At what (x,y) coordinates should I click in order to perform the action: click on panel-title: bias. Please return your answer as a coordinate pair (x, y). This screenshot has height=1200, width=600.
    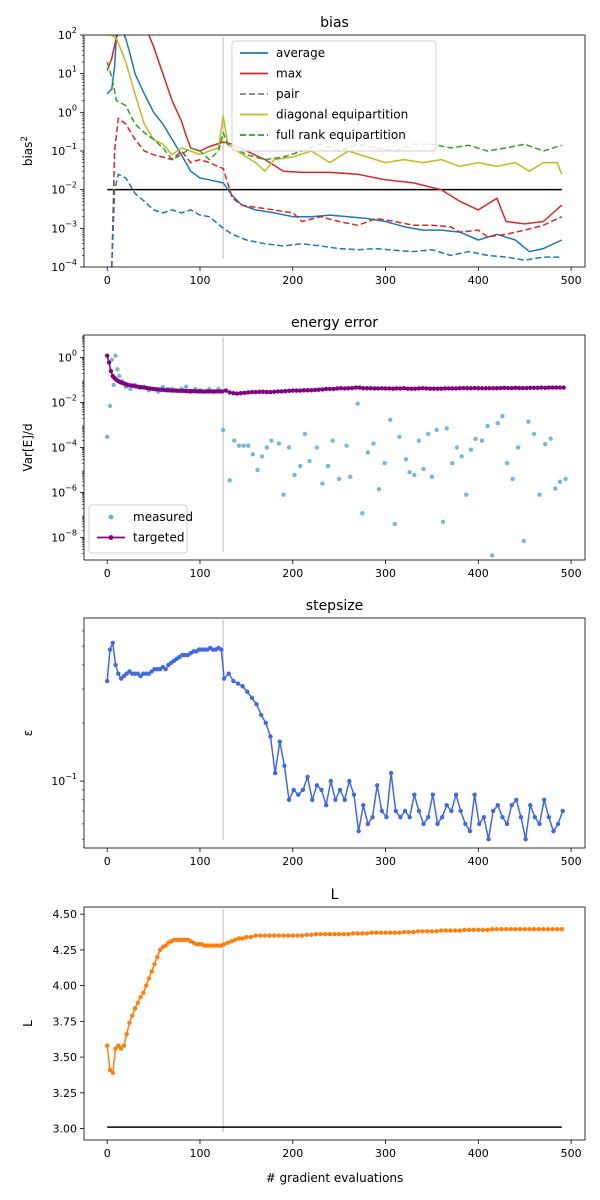
    Looking at the image, I should click on (334, 23).